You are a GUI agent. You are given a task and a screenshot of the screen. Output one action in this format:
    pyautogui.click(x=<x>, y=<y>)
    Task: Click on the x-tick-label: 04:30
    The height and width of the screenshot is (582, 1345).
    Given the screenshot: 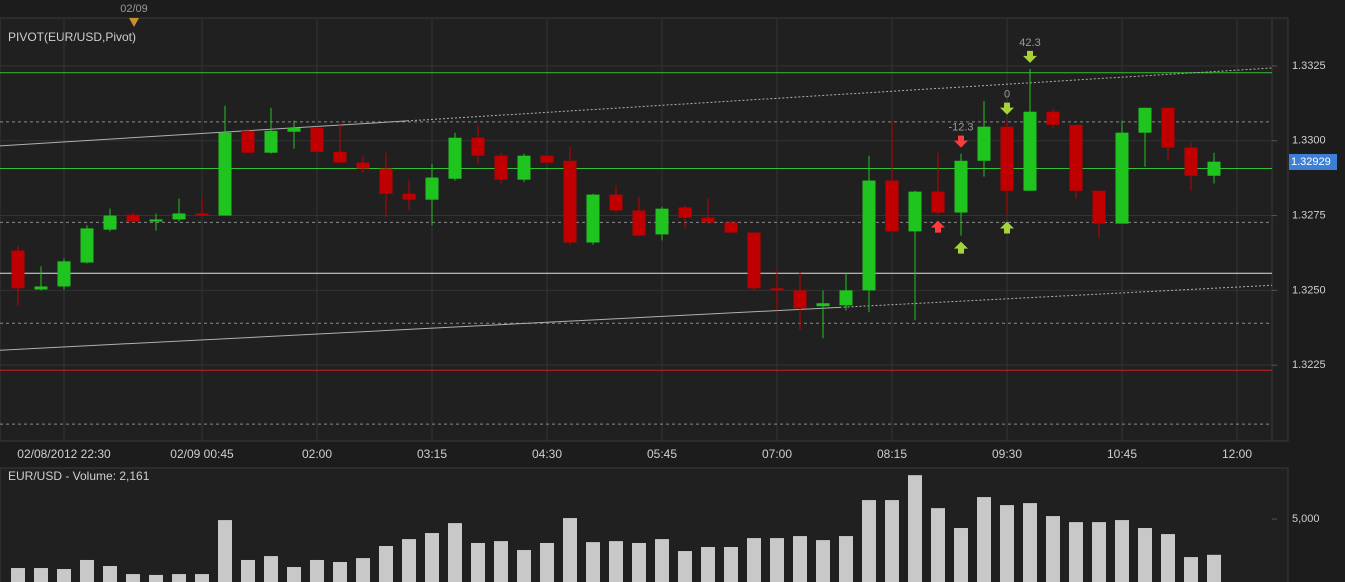 What is the action you would take?
    pyautogui.click(x=547, y=454)
    